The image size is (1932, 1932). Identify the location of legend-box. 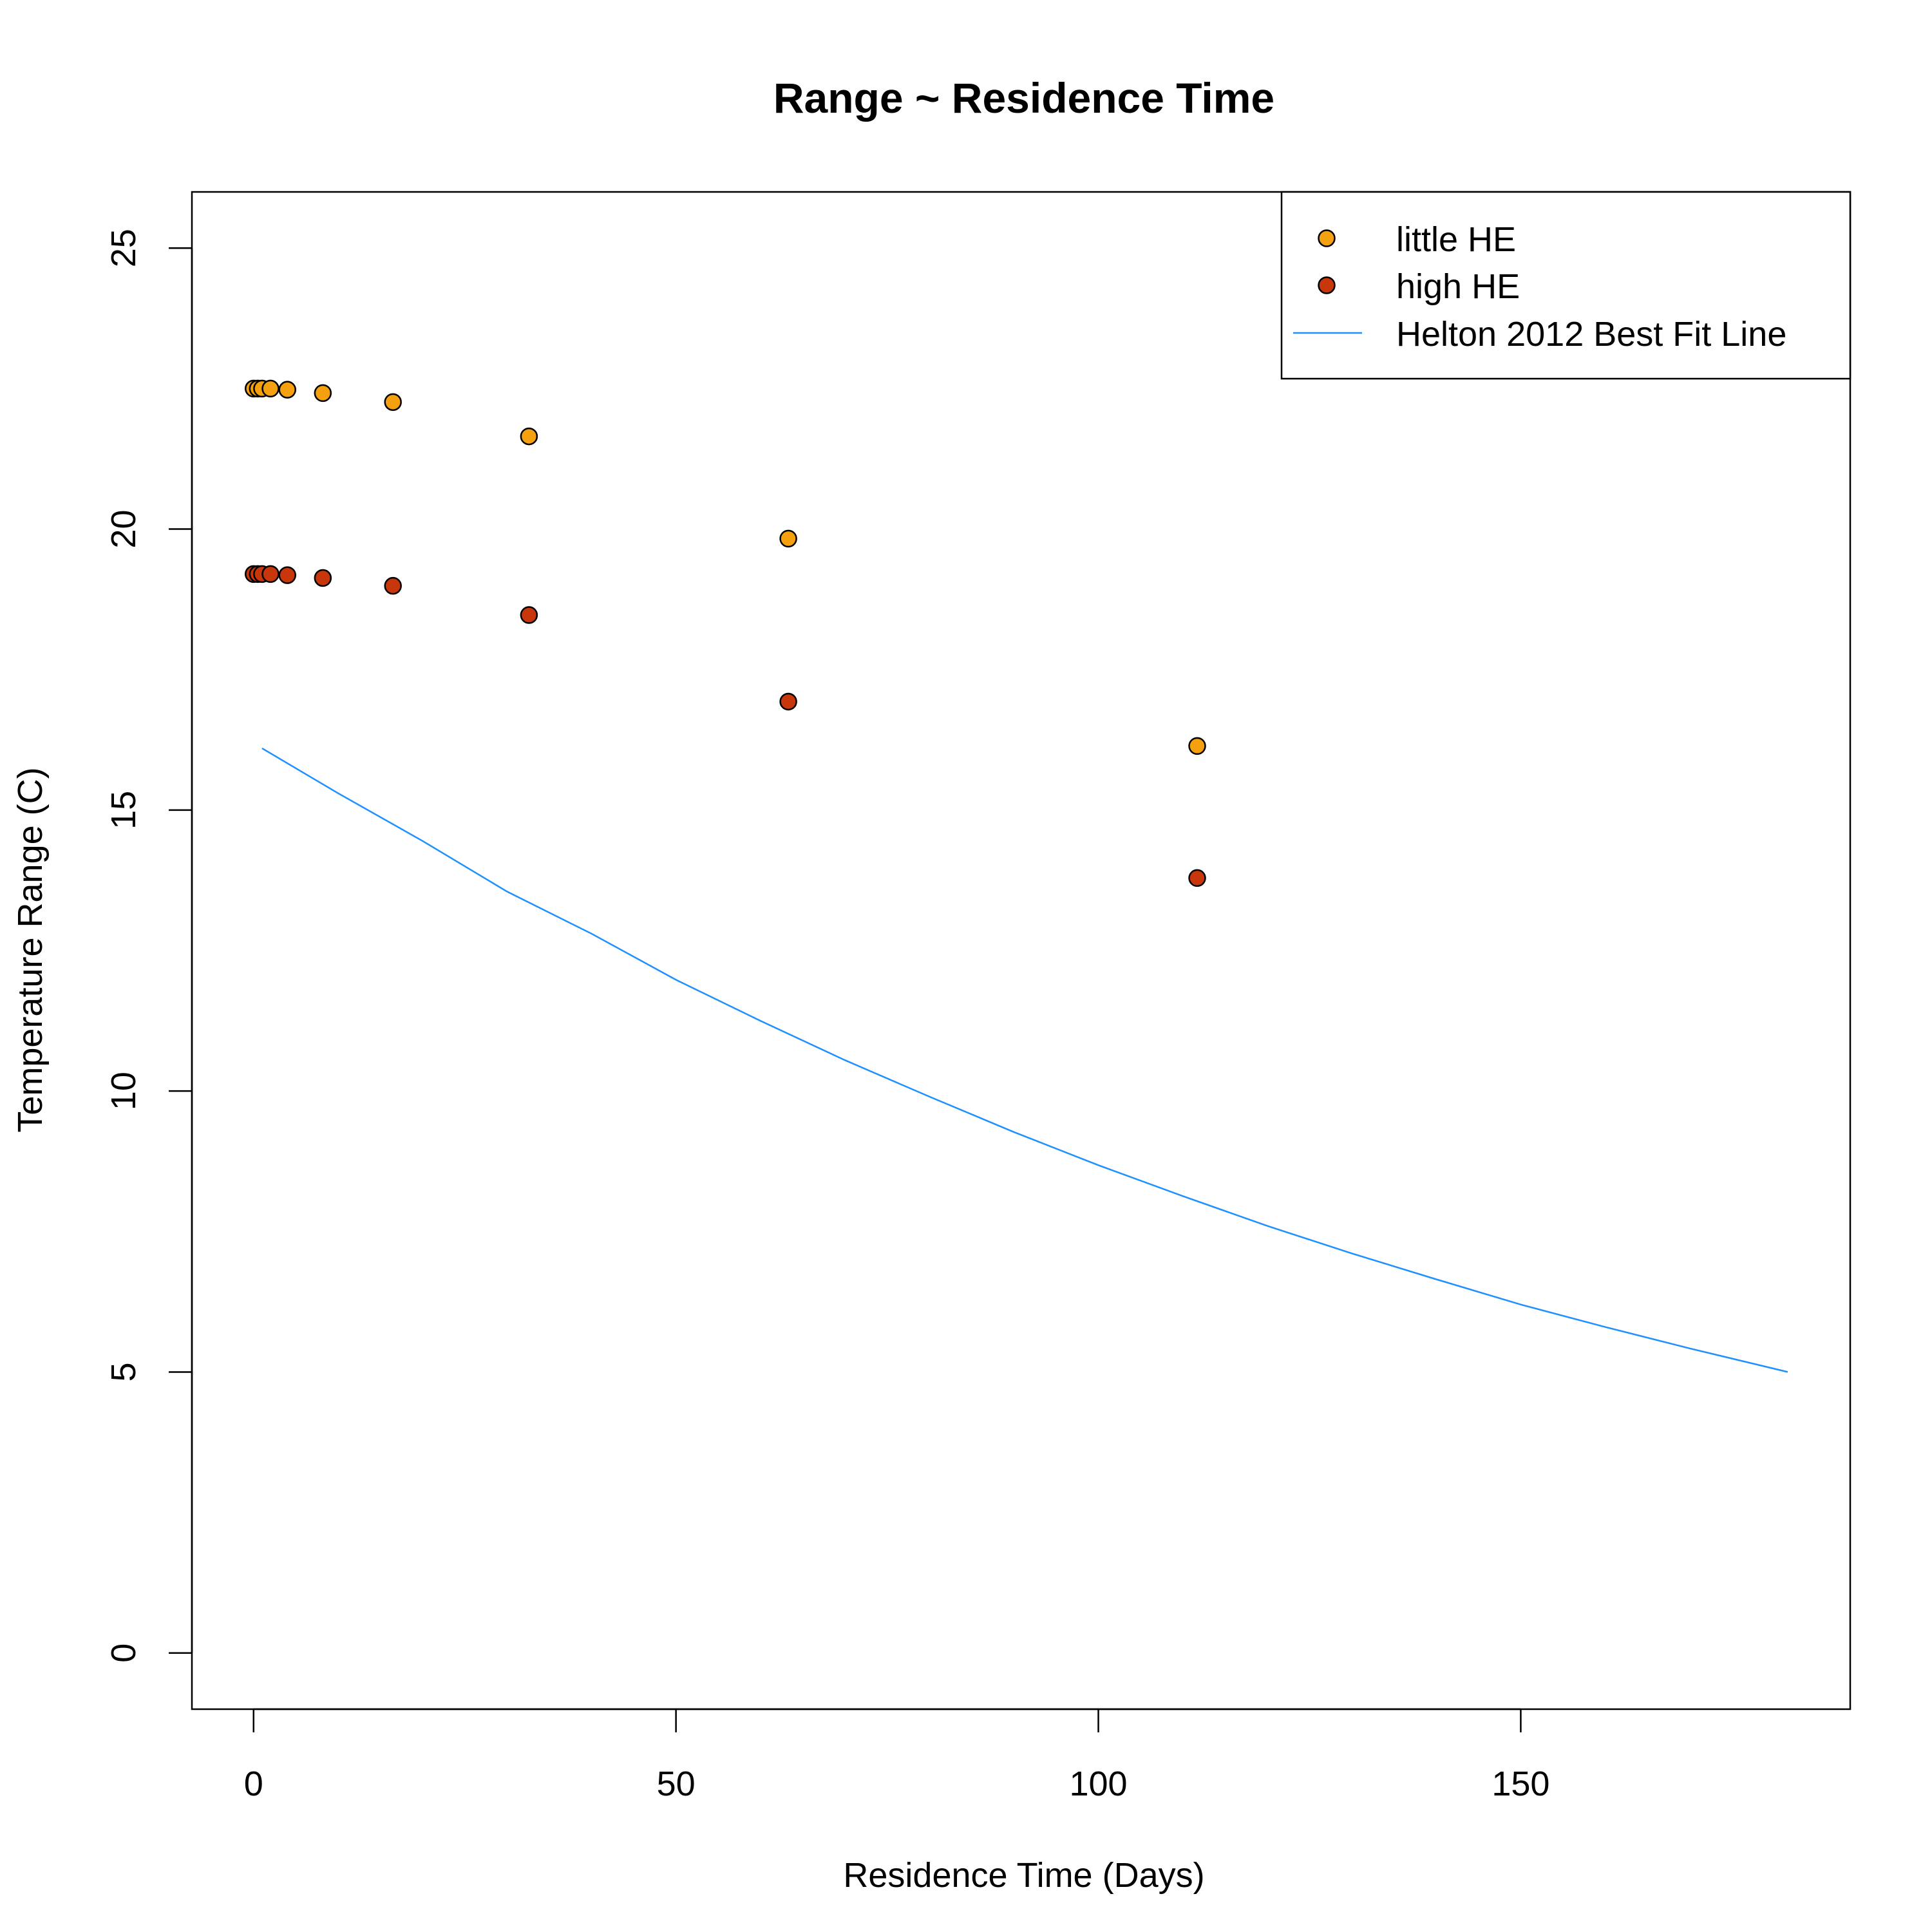
(1566, 285).